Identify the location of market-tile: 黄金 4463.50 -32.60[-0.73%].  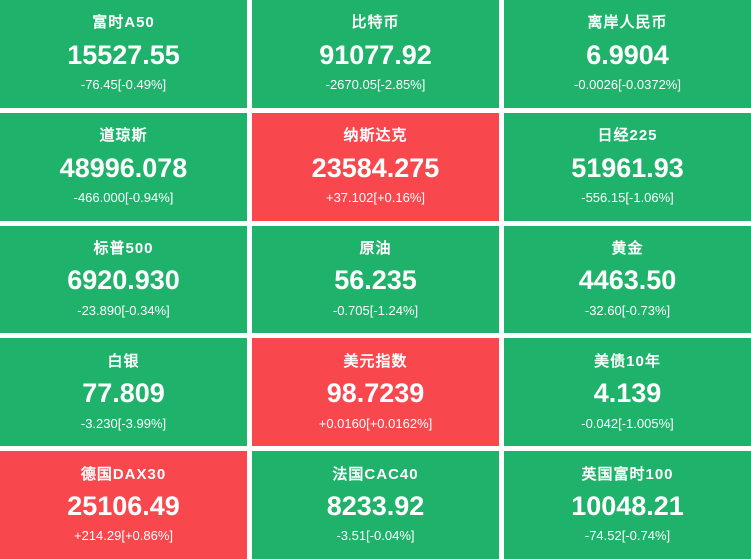
(627, 279).